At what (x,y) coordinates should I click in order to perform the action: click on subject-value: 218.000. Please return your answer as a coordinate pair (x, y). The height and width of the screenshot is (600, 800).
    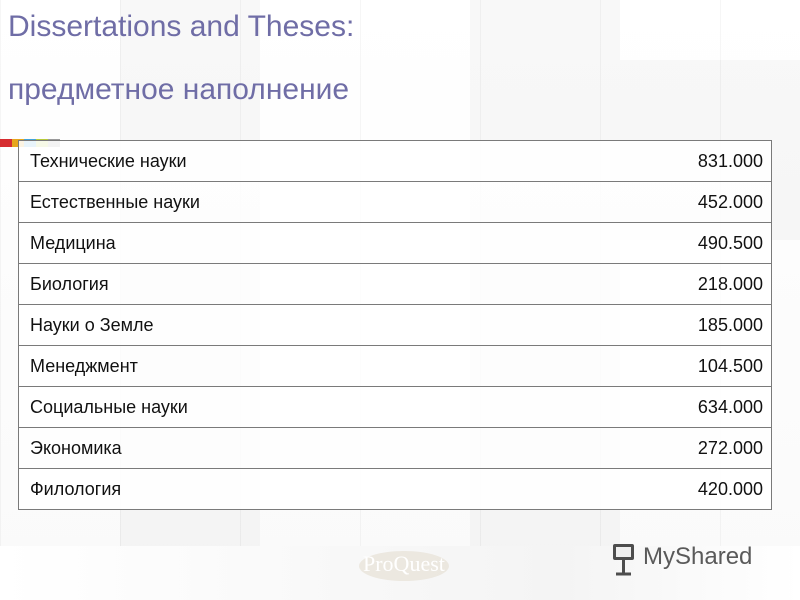
    Looking at the image, I should click on (541, 284).